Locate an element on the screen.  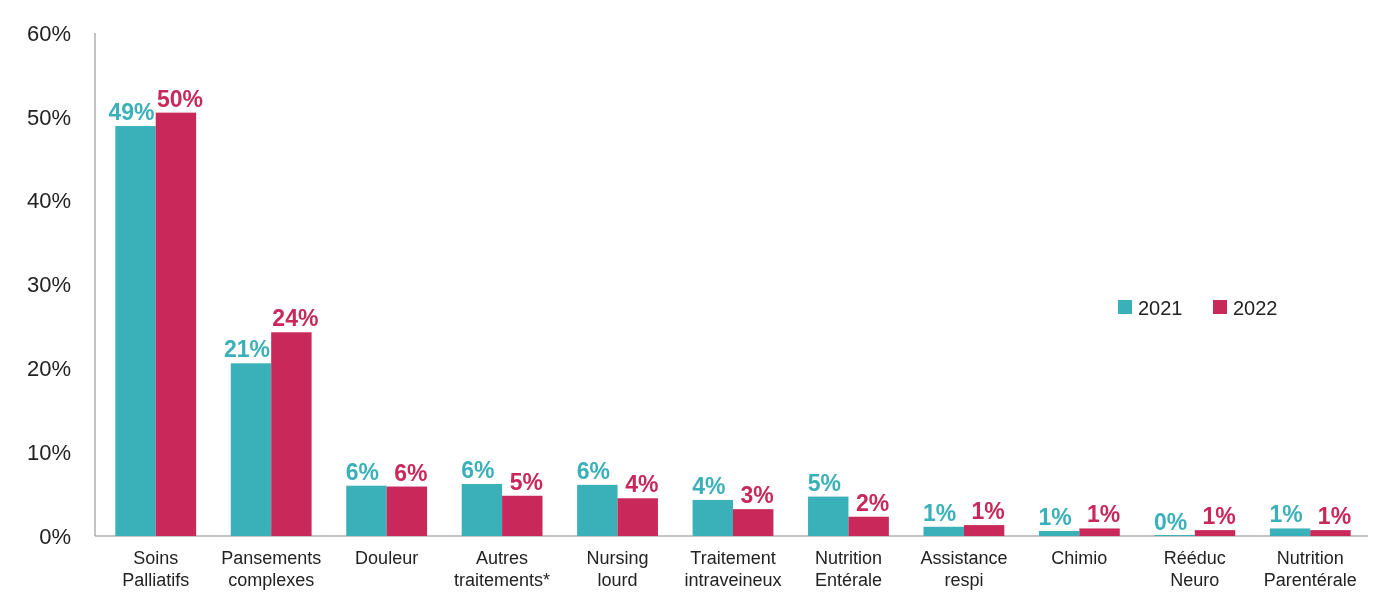
data-label: 49% is located at coordinates (131, 112).